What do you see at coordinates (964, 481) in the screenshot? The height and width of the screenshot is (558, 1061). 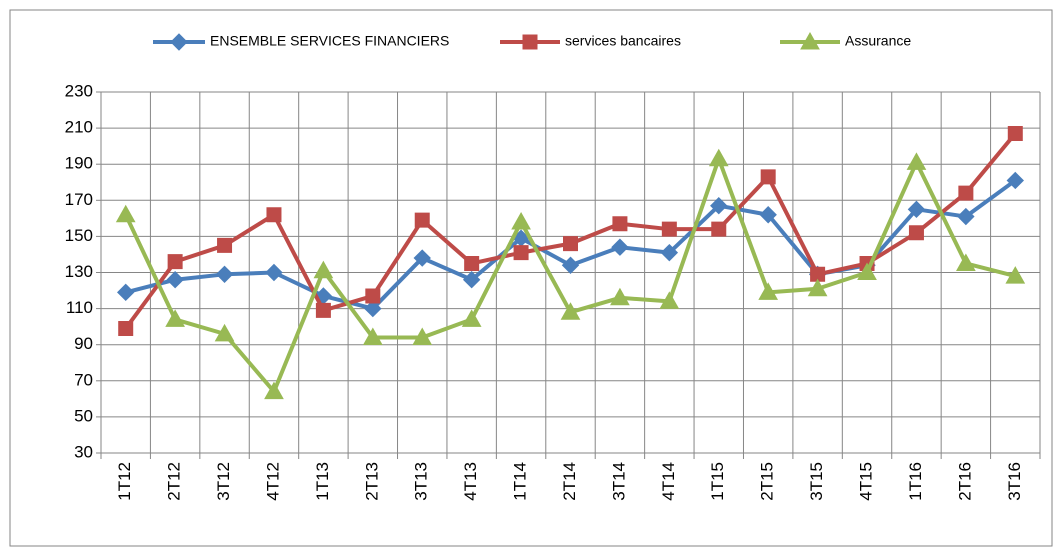 I see `x-tick-label: 2T16` at bounding box center [964, 481].